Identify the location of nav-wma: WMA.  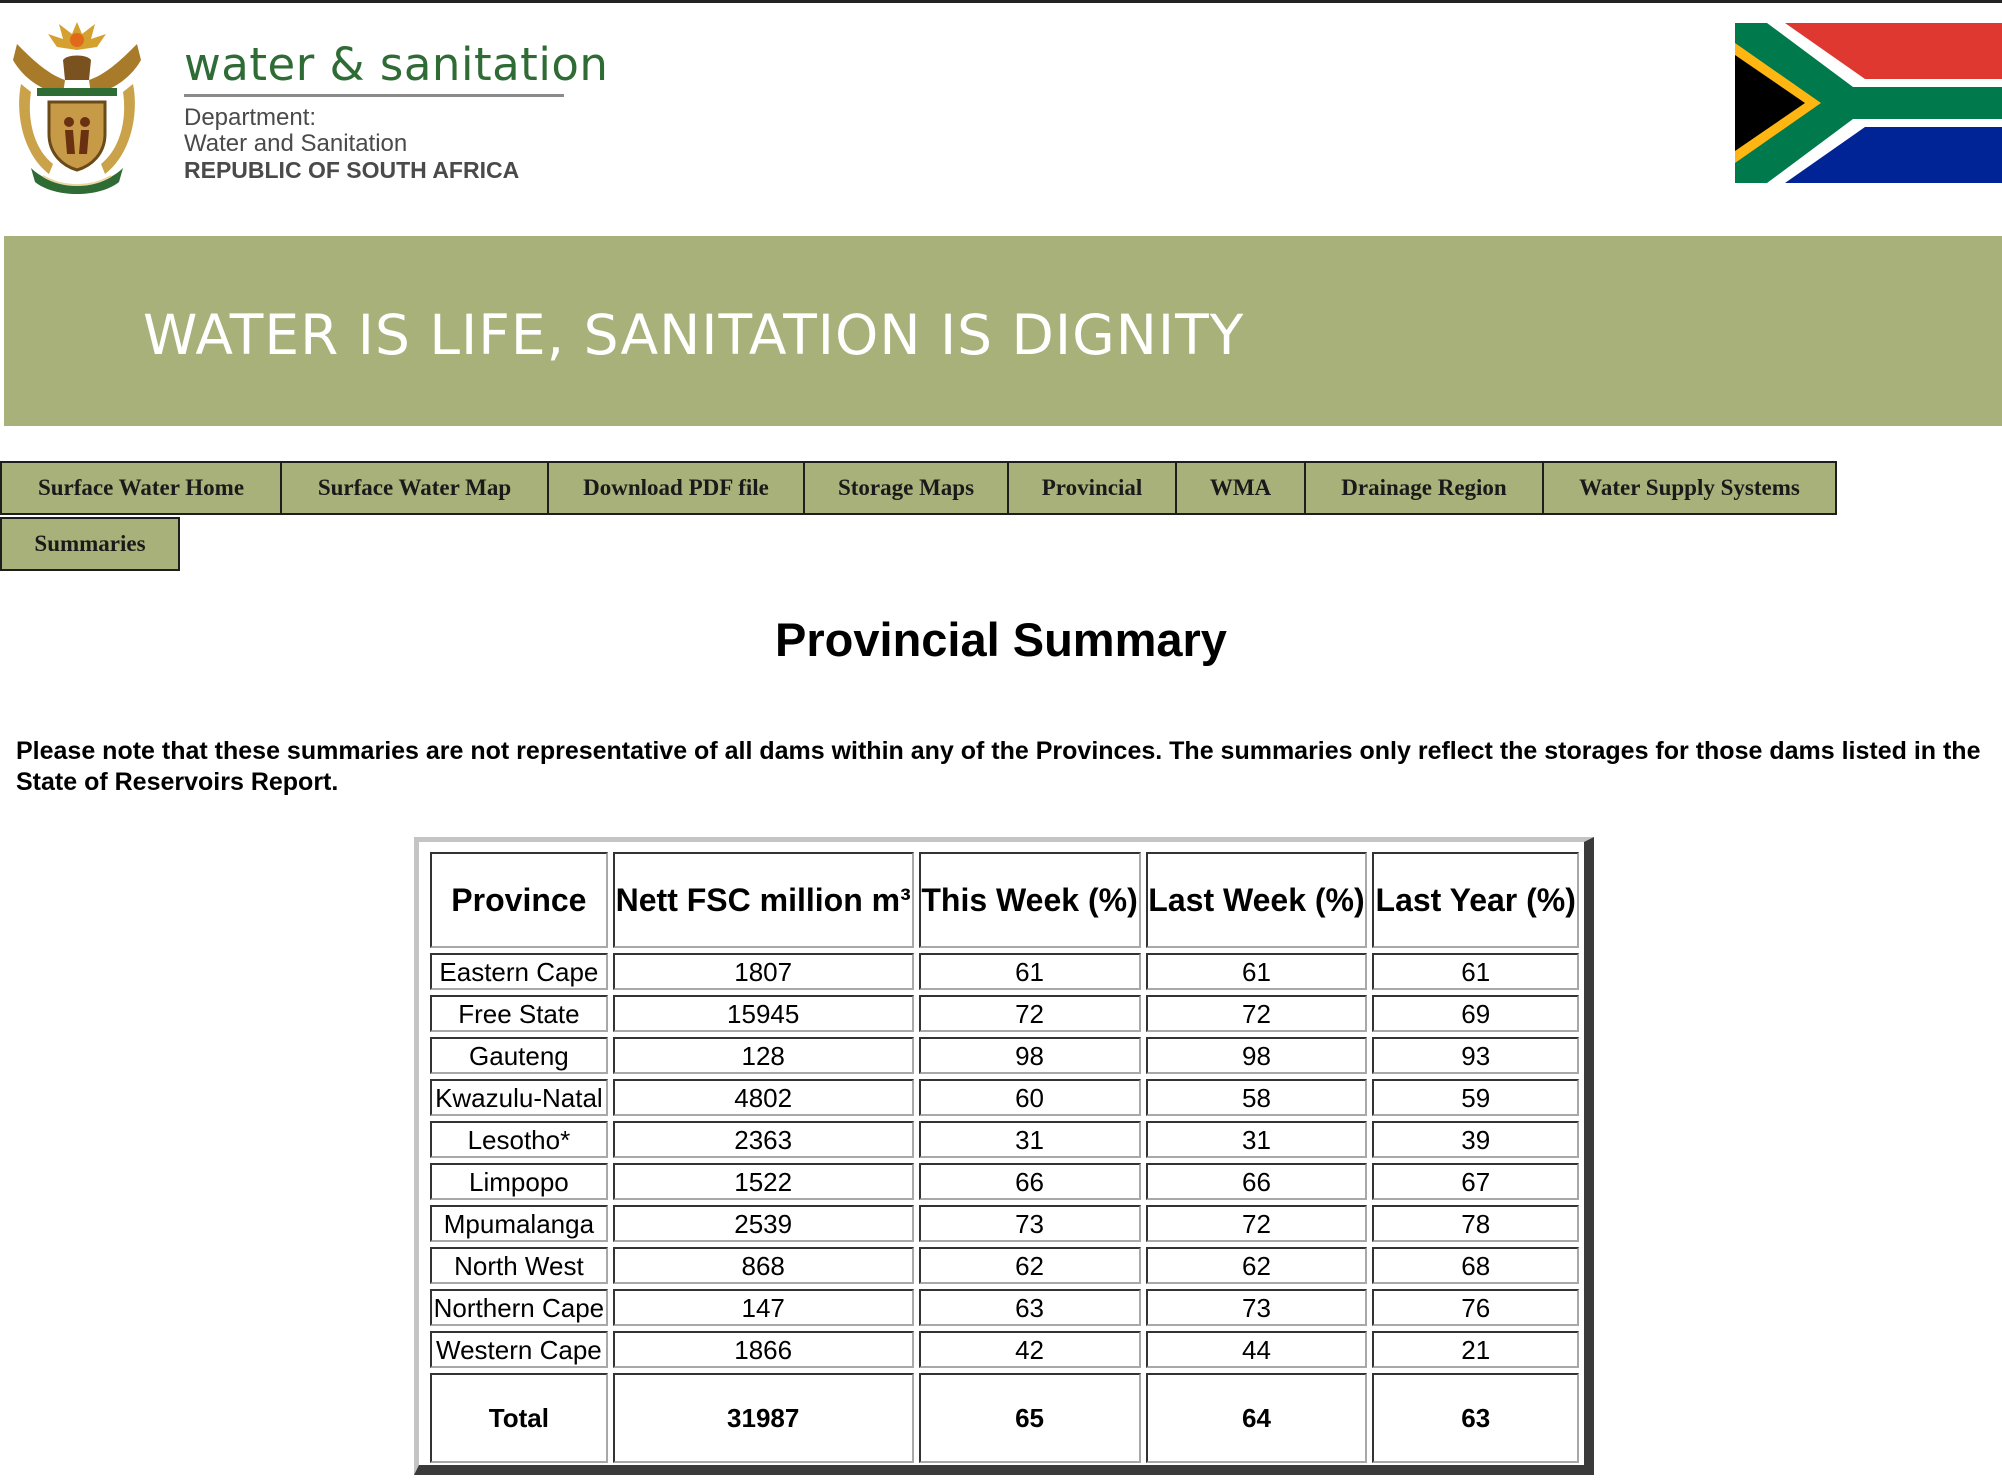
(1240, 488).